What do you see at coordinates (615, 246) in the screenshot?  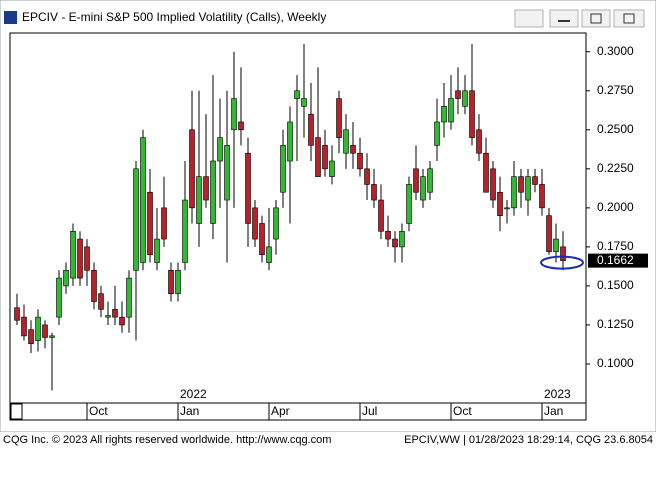 I see `y-tick-label: 0.1750` at bounding box center [615, 246].